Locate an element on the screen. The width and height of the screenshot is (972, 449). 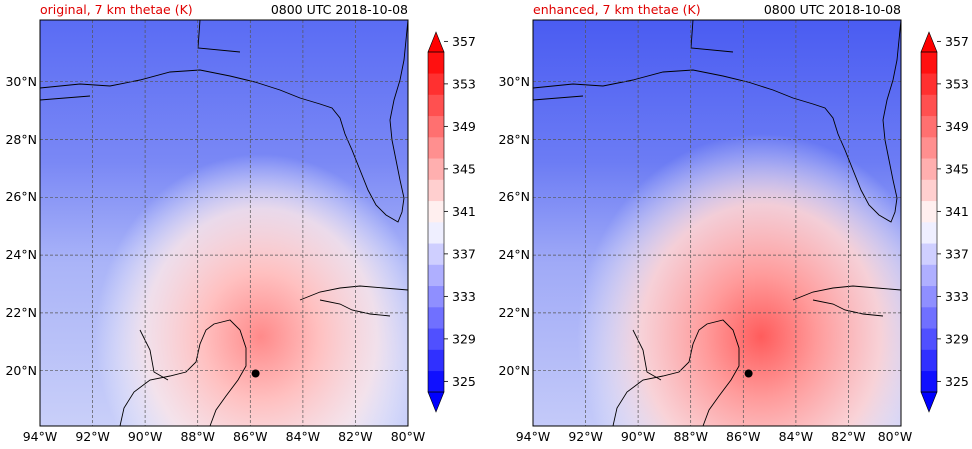
colorbar-enhanced: 325 329 333 337 341 345 349 353 357 is located at coordinates (944, 222).